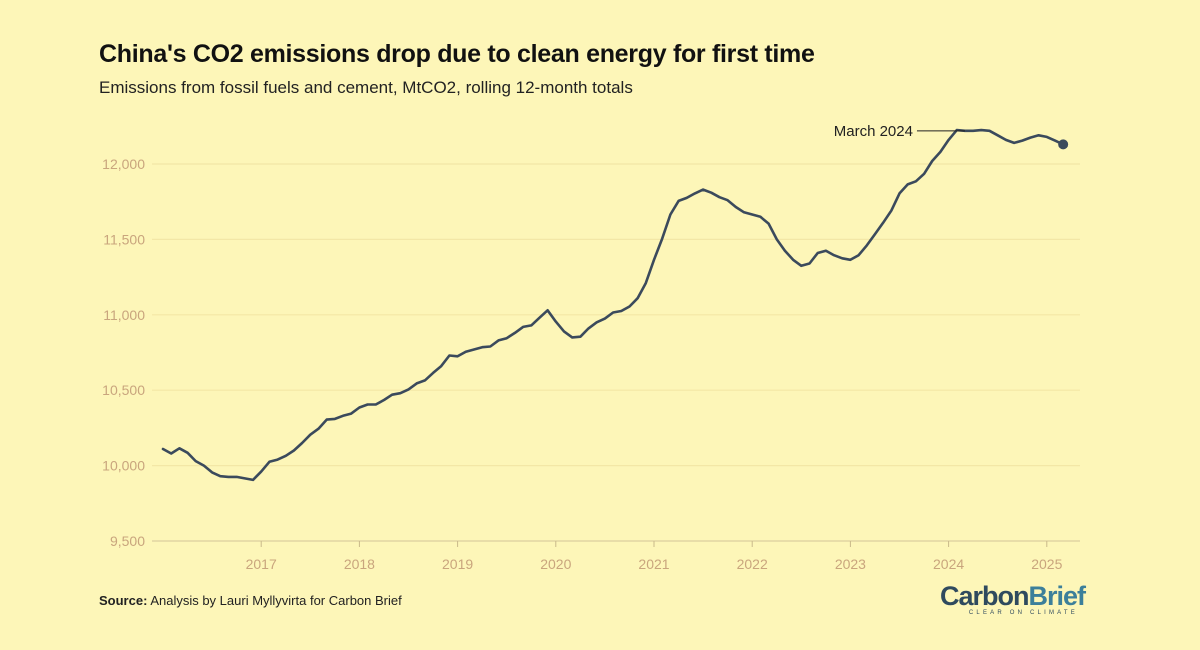 The height and width of the screenshot is (650, 1200). Describe the element at coordinates (948, 564) in the screenshot. I see `x-tick-label: 2024` at that location.